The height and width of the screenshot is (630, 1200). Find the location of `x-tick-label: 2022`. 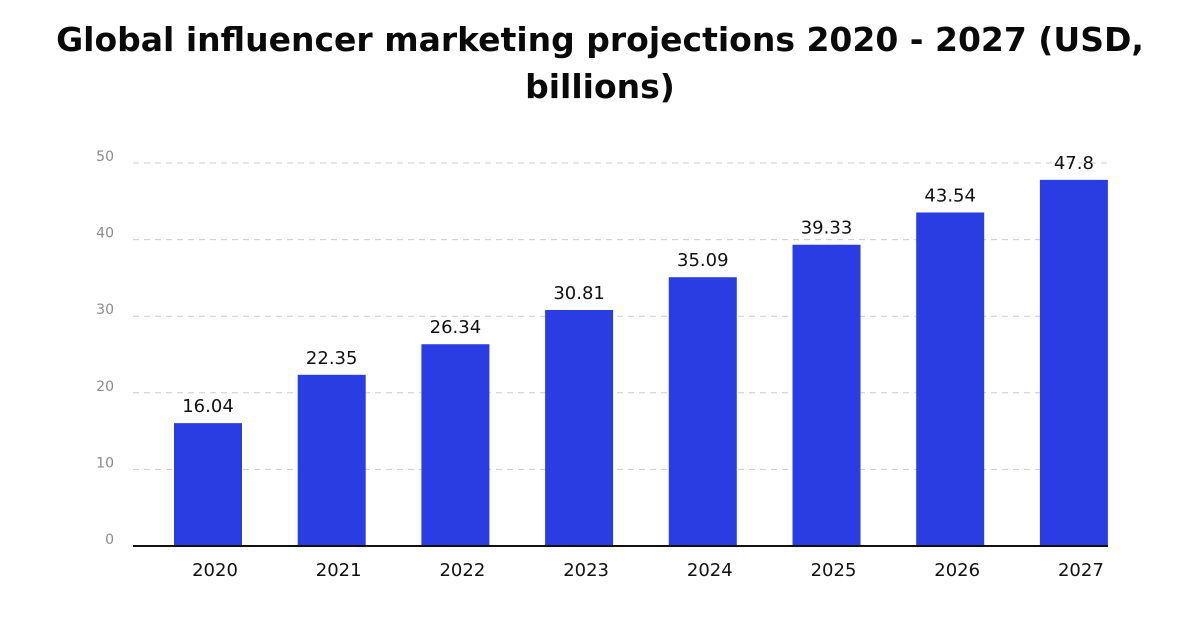

x-tick-label: 2022 is located at coordinates (462, 570).